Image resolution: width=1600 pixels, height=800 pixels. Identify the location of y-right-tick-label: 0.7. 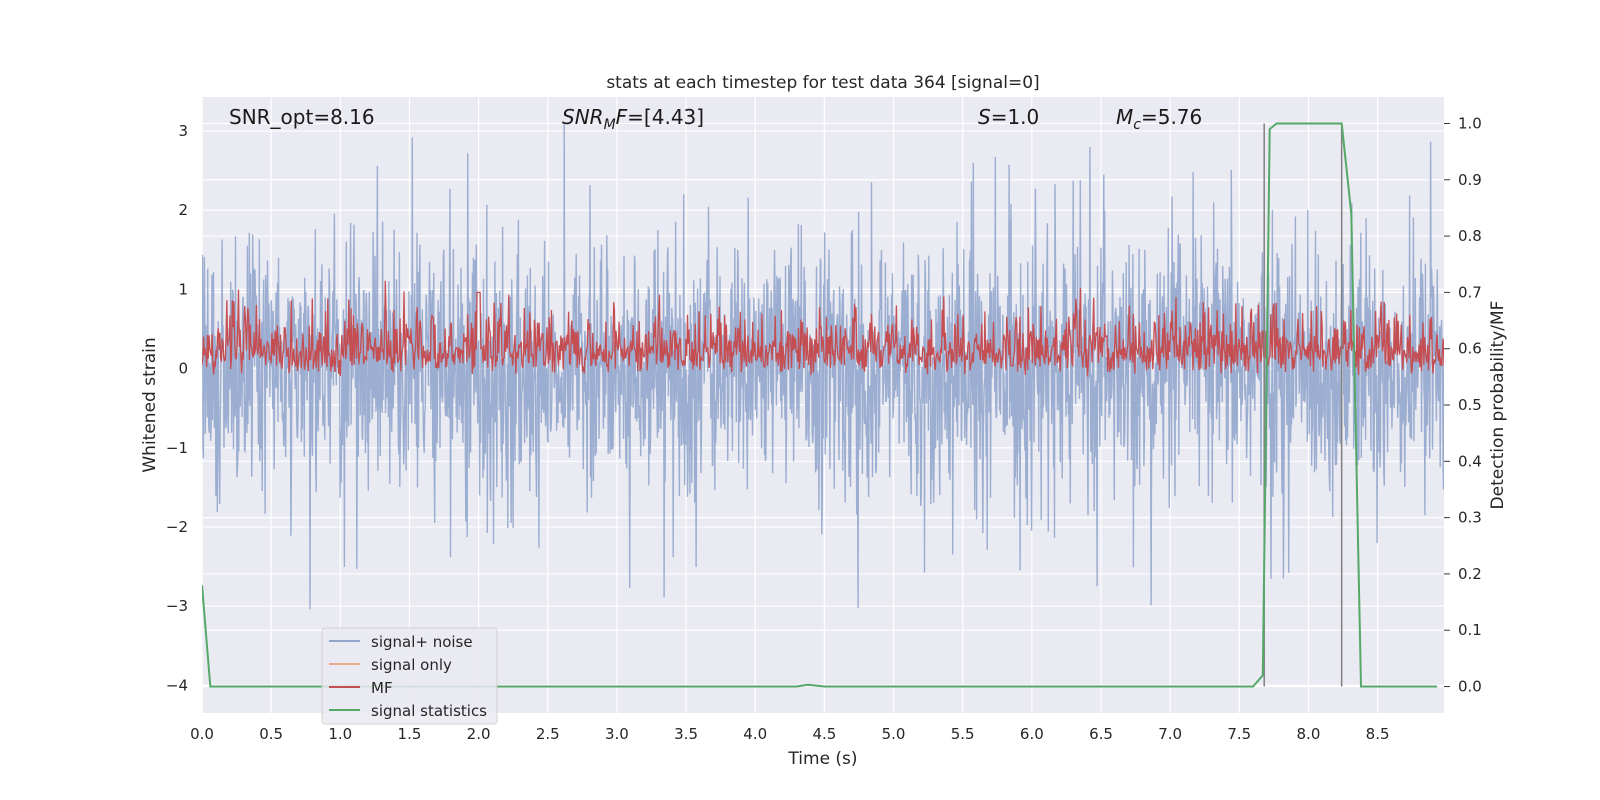
(1470, 292).